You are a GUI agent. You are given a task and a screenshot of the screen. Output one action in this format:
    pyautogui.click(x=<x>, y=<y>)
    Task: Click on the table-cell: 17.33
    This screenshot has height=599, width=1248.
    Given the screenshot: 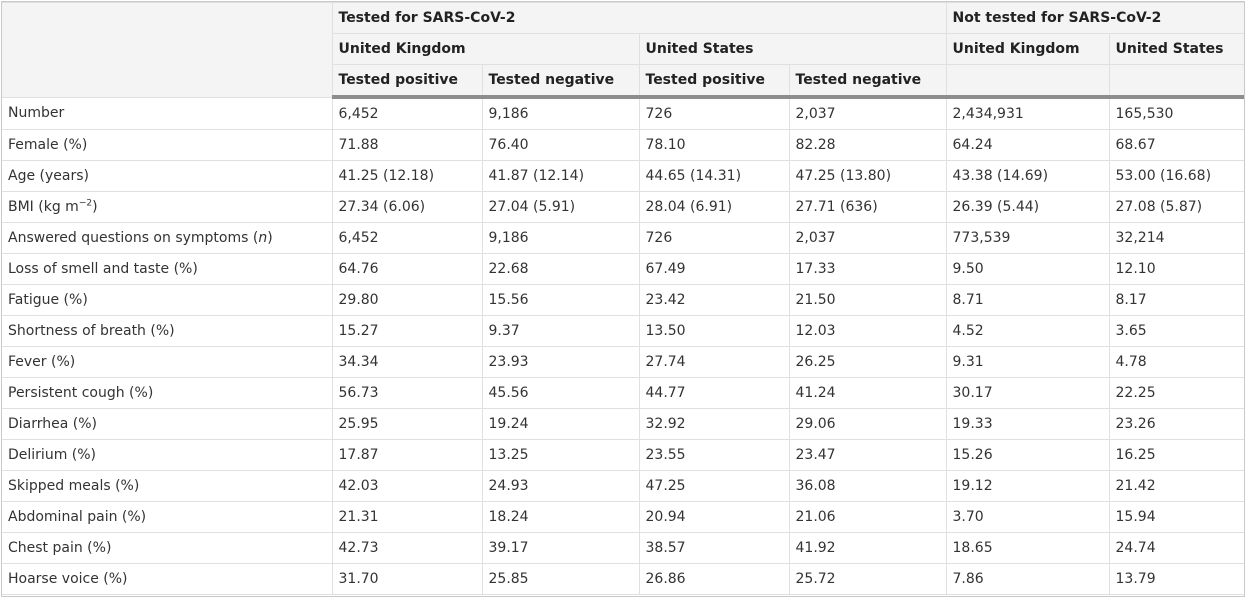 What is the action you would take?
    pyautogui.click(x=867, y=269)
    